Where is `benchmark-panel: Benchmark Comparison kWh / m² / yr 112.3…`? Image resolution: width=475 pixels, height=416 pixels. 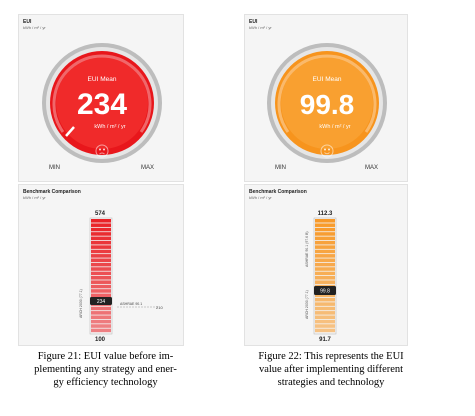 benchmark-panel: Benchmark Comparison kWh / m² / yr 112.3… is located at coordinates (326, 265).